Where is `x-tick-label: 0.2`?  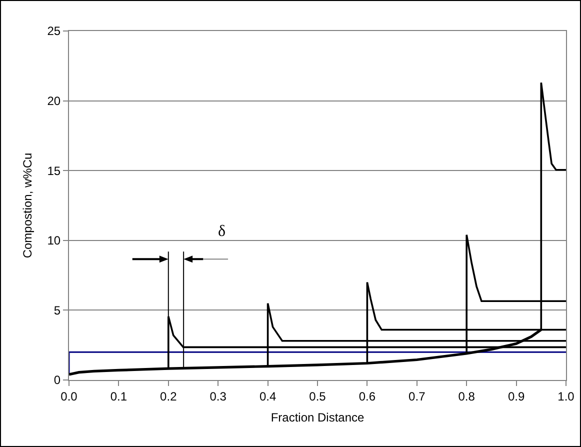
x-tick-label: 0.2 is located at coordinates (169, 396).